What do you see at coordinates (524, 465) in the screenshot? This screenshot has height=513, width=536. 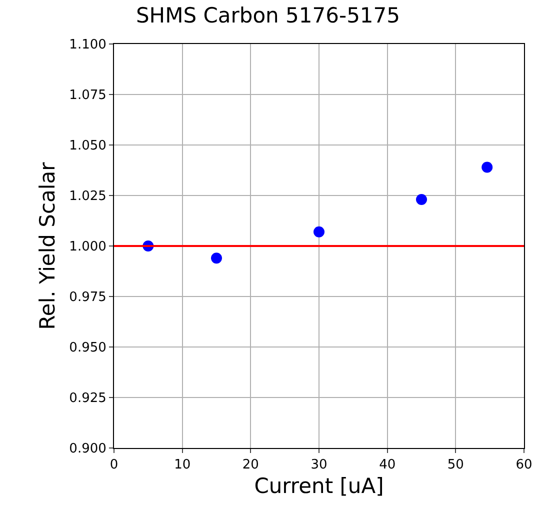 I see `x-tick-label: 60` at bounding box center [524, 465].